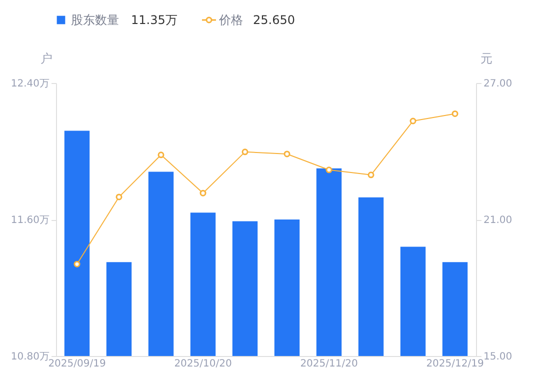  Describe the element at coordinates (203, 364) in the screenshot. I see `x-tick-label: 2025/10/20` at that location.